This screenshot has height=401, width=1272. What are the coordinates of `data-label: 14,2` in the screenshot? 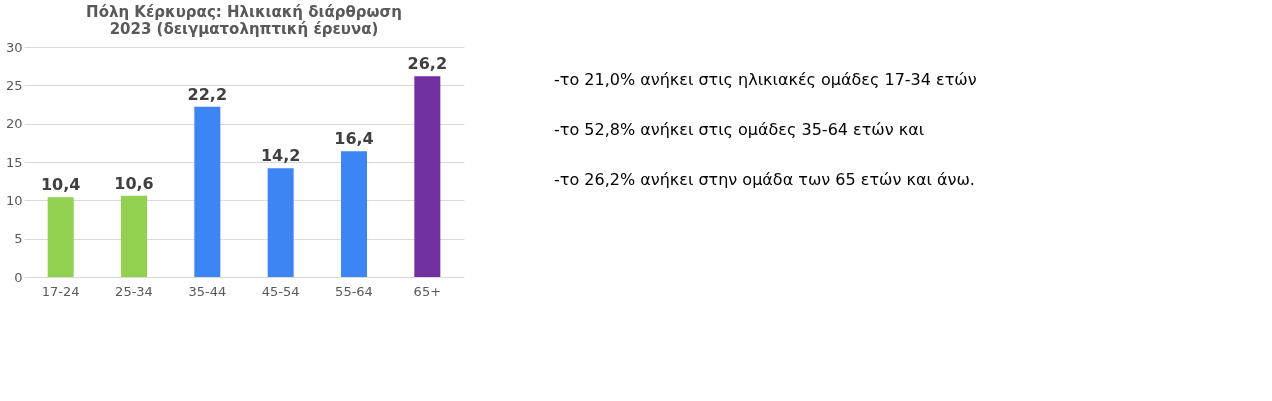 It's located at (280, 156).